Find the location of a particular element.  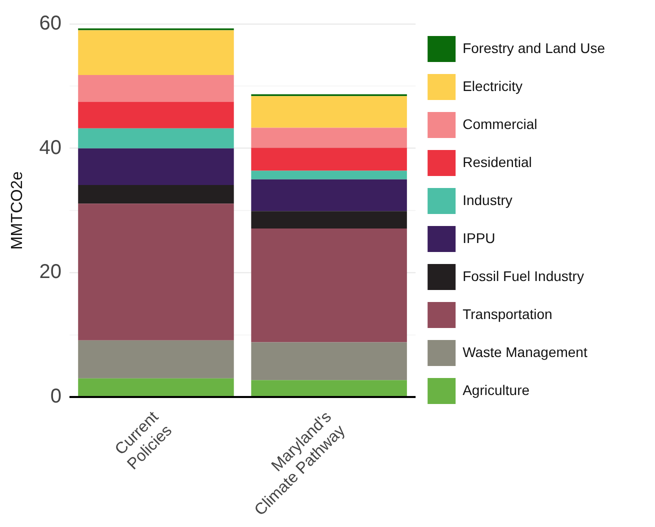

legend-label: Waste Management is located at coordinates (525, 352).